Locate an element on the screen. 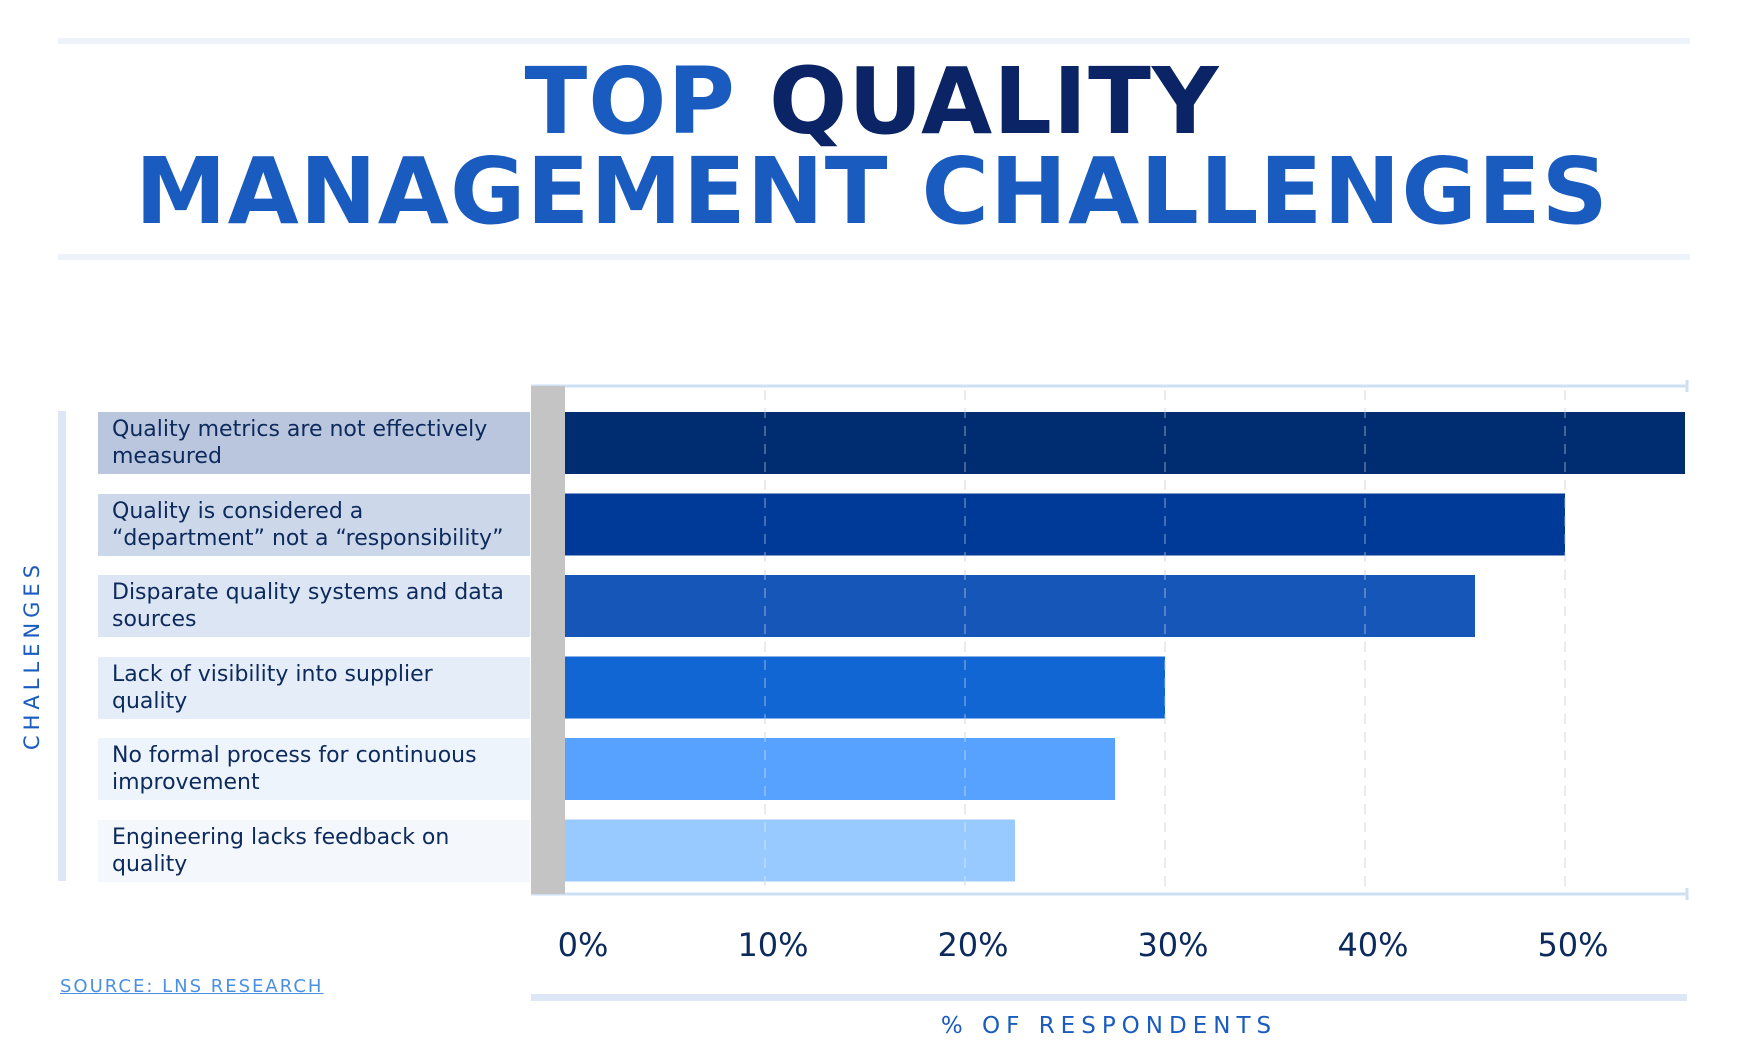  source-link: SOURCE: LNS RESEARCH is located at coordinates (192, 986).